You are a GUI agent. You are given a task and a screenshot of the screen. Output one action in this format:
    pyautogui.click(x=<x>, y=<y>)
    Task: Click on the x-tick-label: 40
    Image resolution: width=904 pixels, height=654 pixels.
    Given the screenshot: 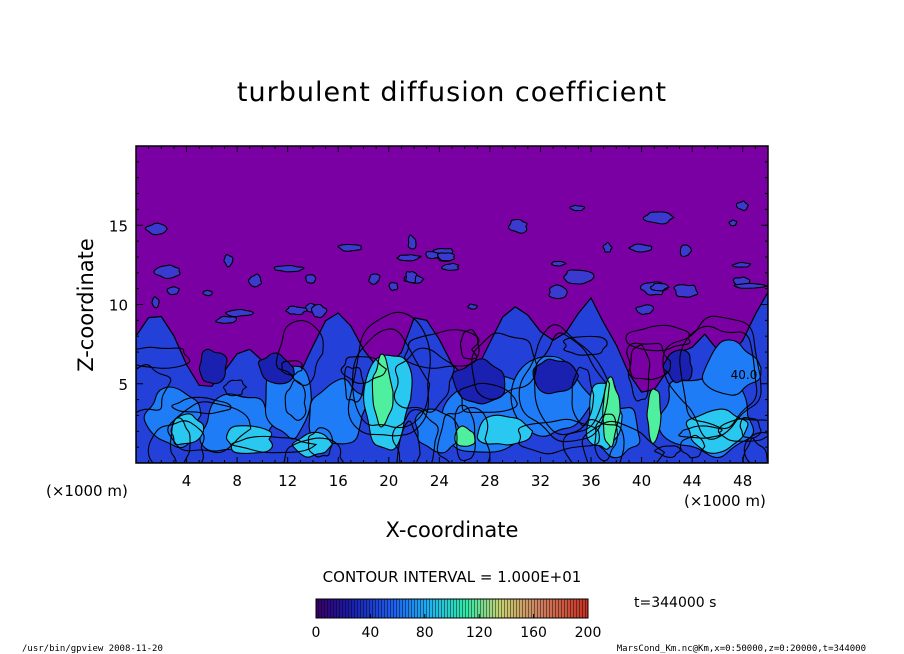 What is the action you would take?
    pyautogui.click(x=641, y=481)
    